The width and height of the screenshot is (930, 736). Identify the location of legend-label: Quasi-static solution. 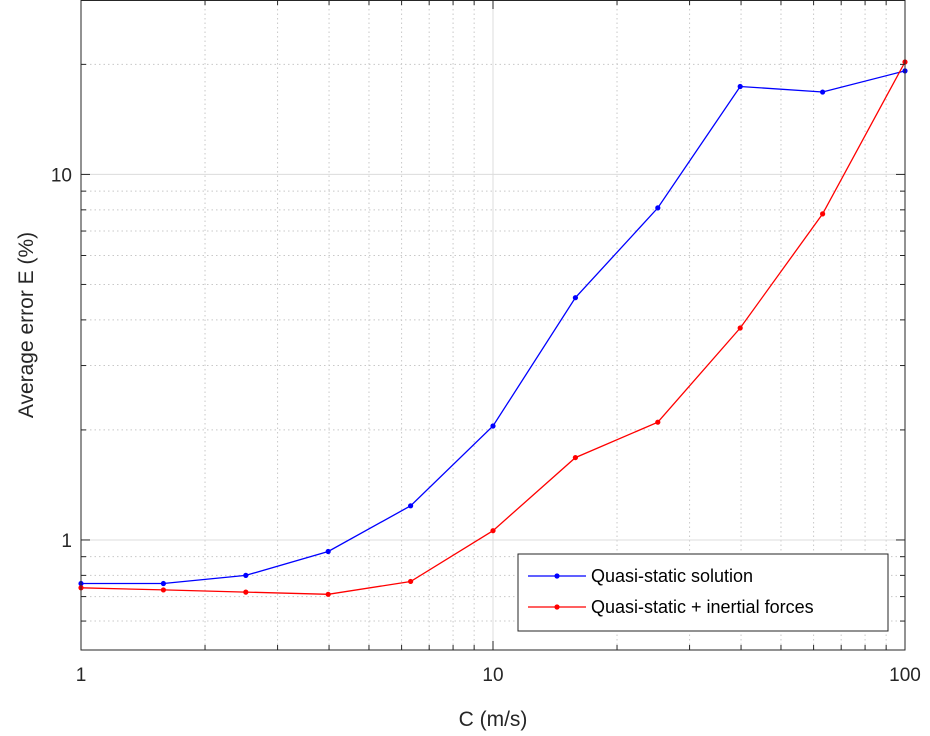
(672, 576).